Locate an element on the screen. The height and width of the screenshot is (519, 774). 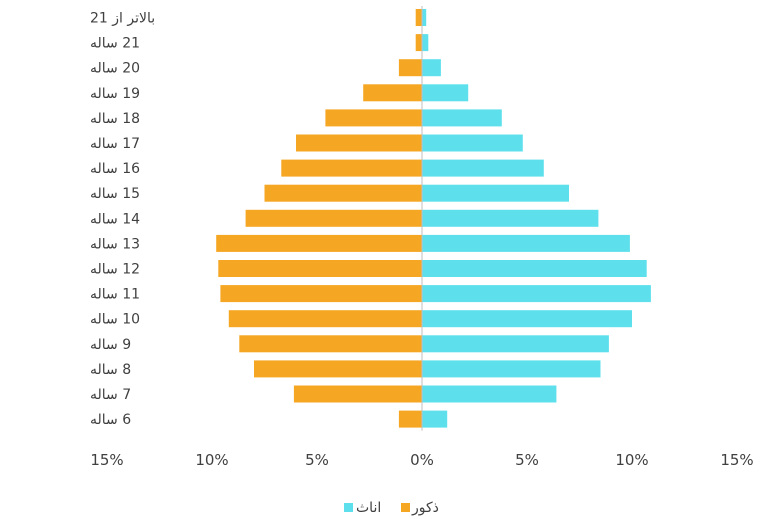
legend-swatch-female is located at coordinates (348, 507).